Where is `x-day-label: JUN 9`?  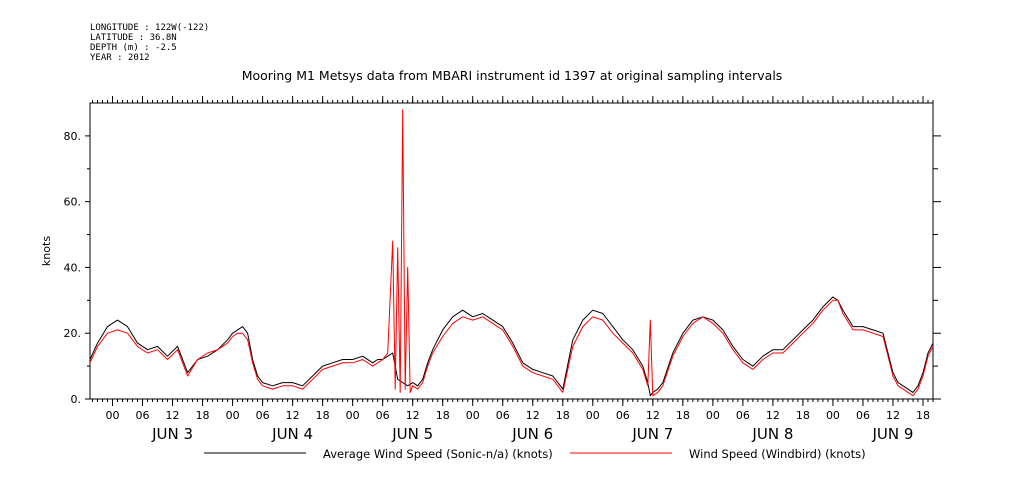
x-day-label: JUN 9 is located at coordinates (893, 434).